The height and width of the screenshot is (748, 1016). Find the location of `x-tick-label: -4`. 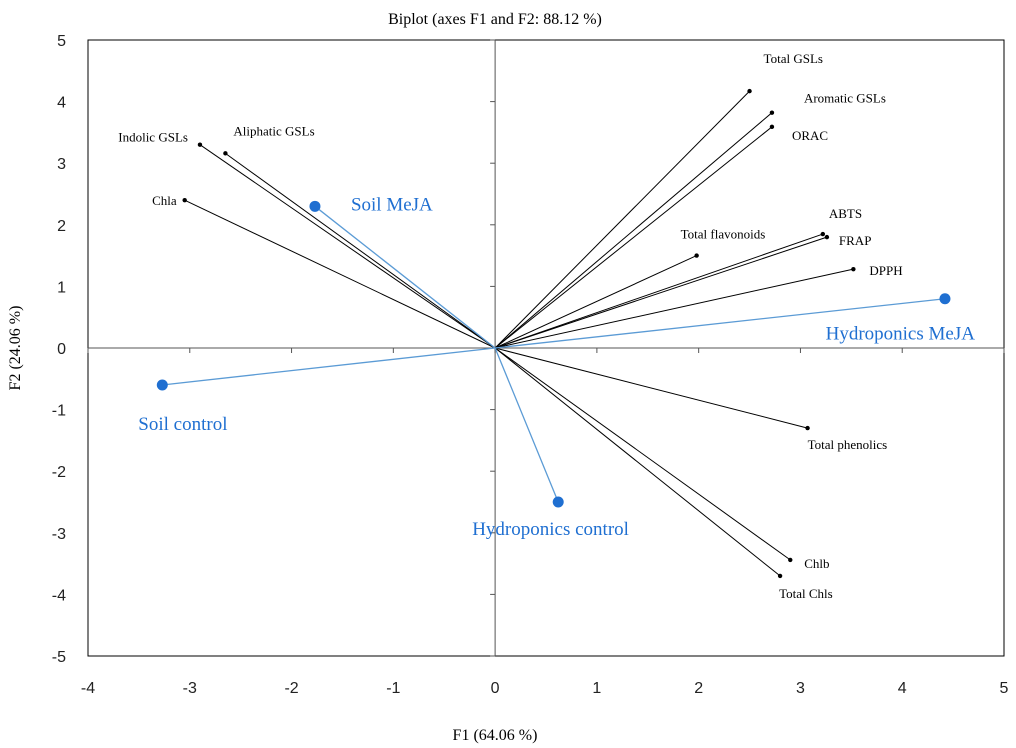

x-tick-label: -4 is located at coordinates (88, 688).